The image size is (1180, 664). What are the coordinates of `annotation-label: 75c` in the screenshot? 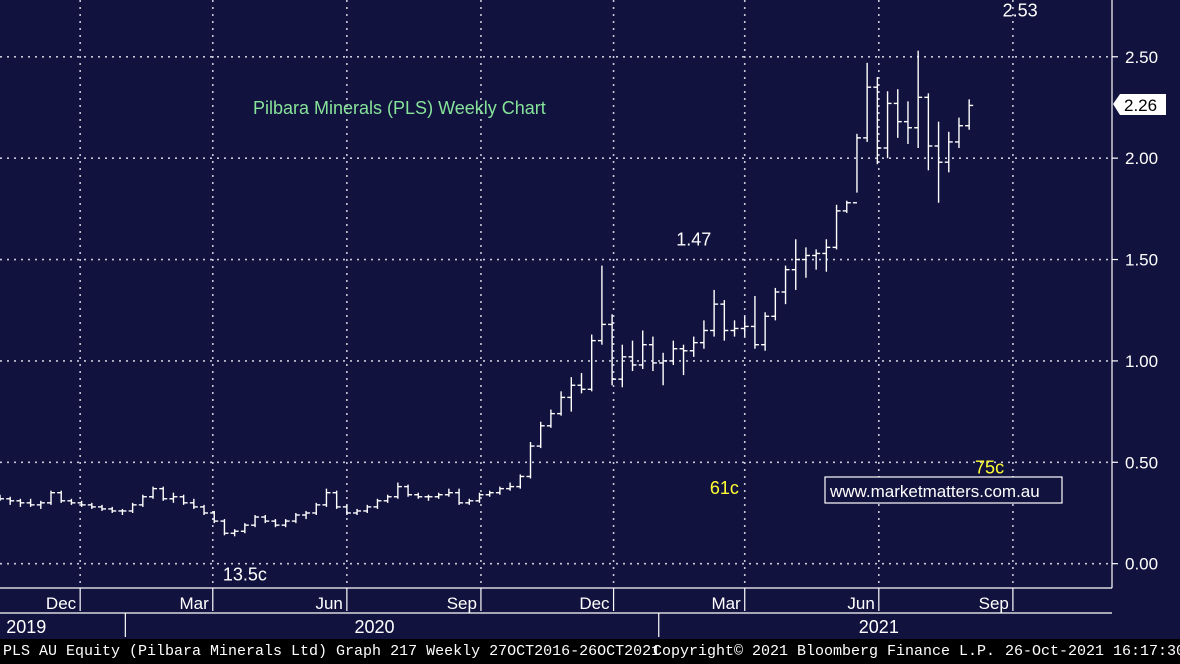 It's located at (989, 468).